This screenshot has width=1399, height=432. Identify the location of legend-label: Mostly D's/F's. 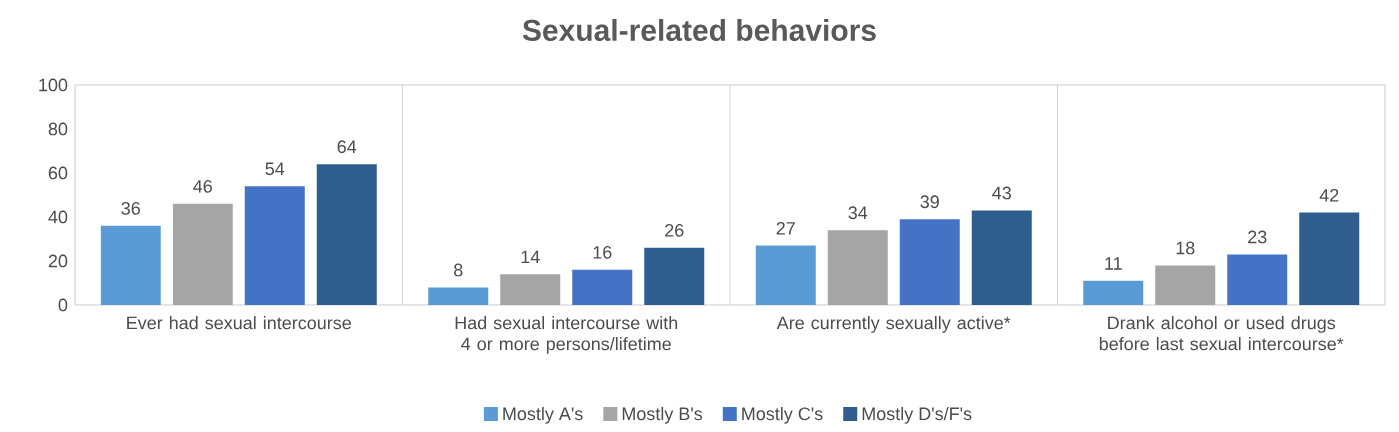
(917, 415).